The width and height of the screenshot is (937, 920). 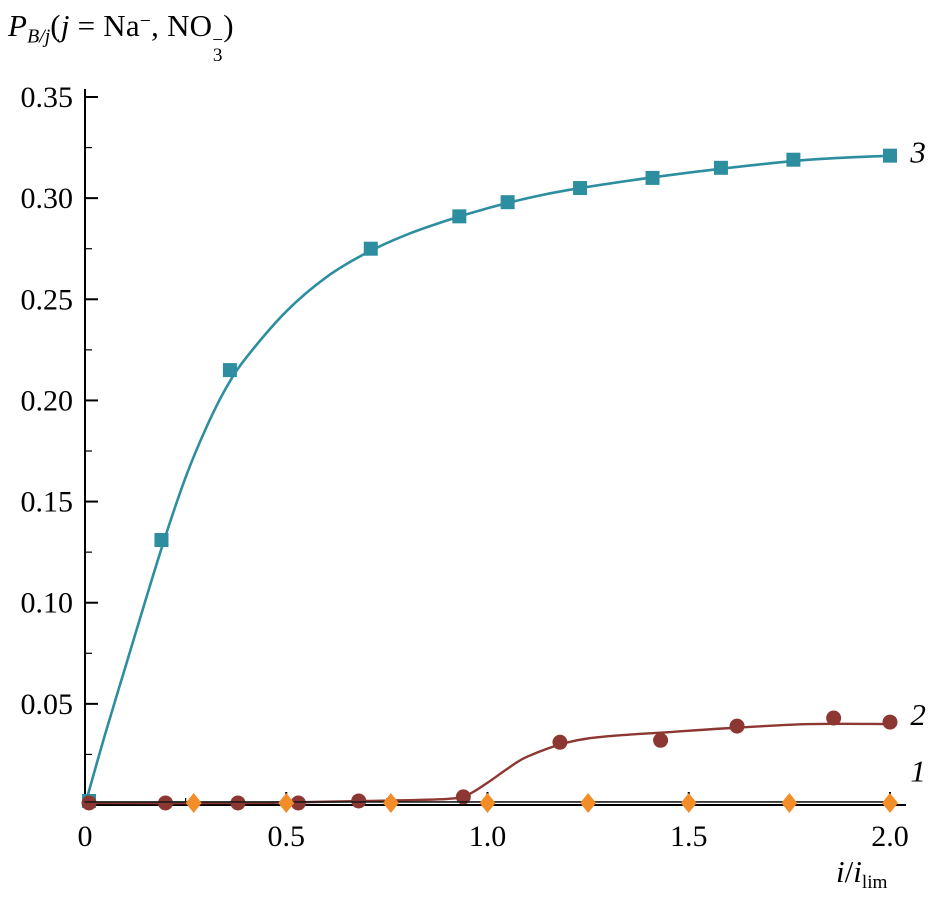 I want to click on series-label-3: 3, so click(x=917, y=152).